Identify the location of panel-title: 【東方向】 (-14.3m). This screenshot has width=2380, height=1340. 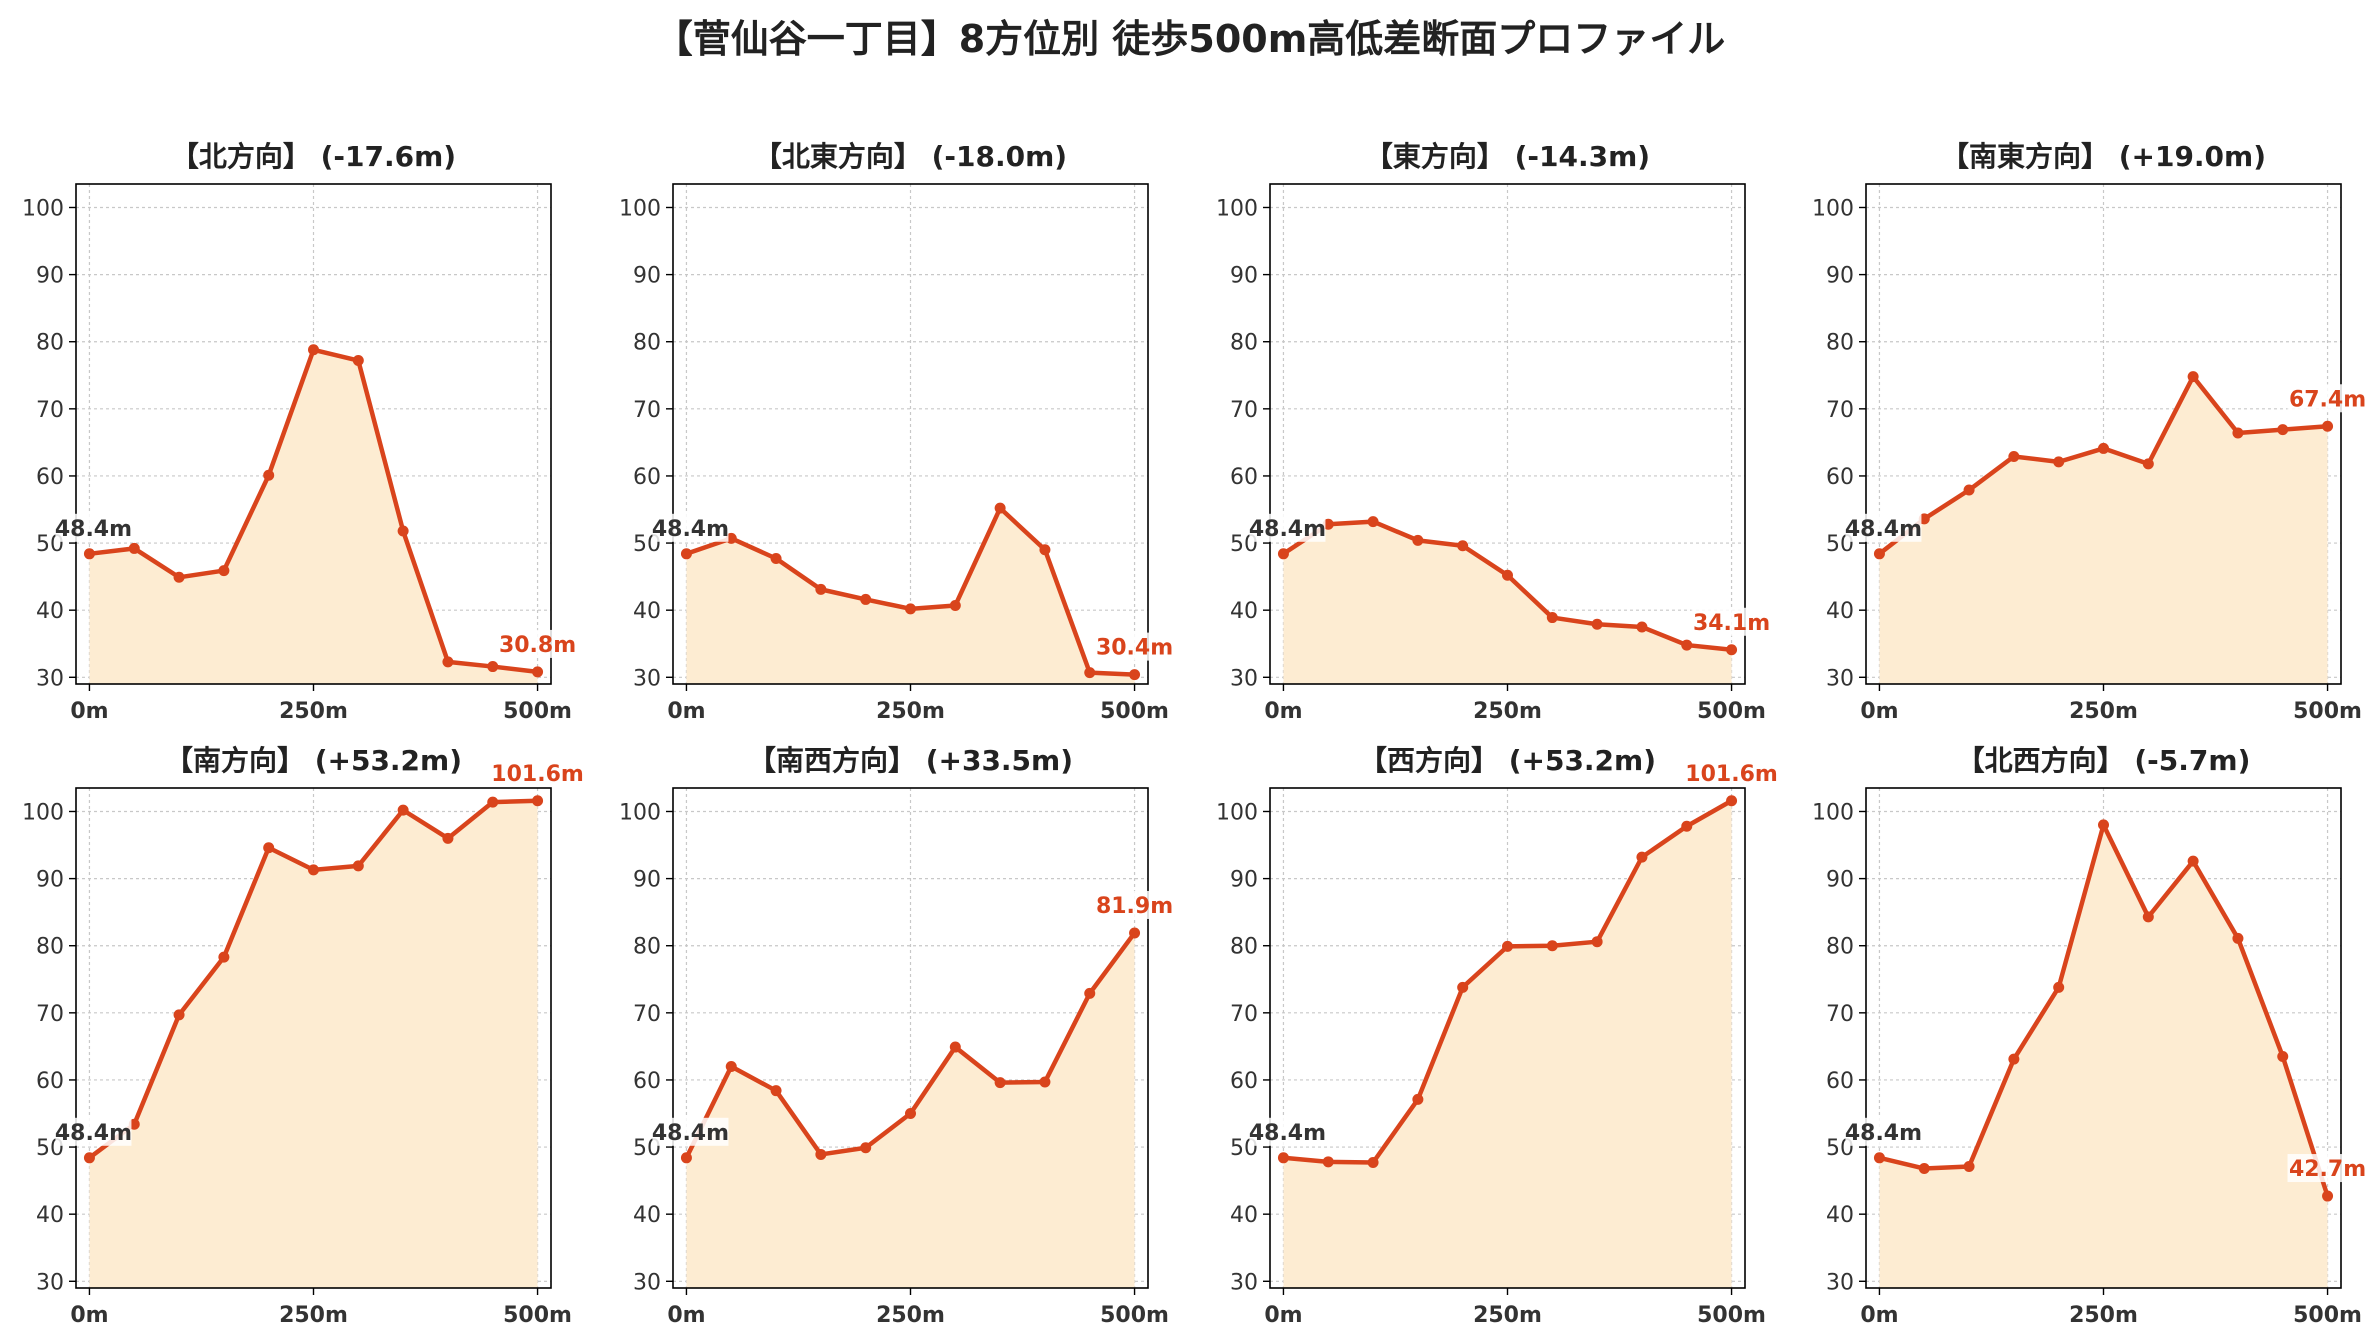
(1507, 156).